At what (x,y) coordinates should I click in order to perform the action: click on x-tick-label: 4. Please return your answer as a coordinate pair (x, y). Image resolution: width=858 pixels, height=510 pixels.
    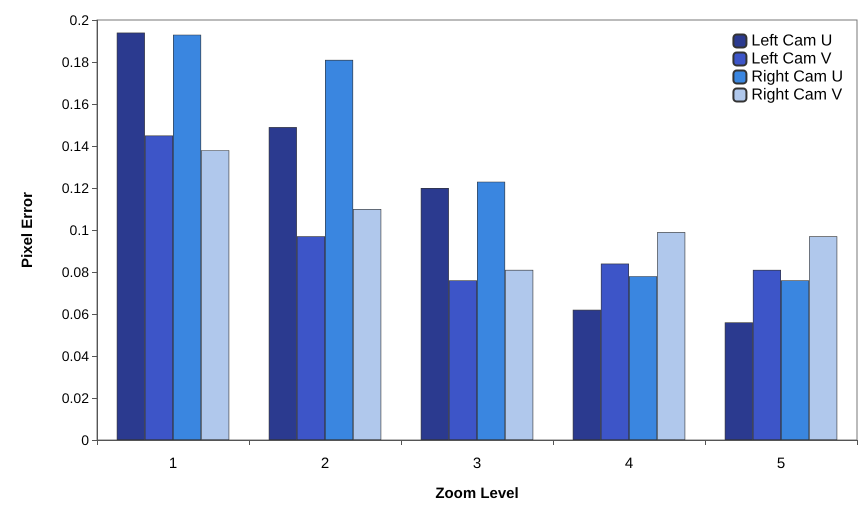
    Looking at the image, I should click on (629, 463).